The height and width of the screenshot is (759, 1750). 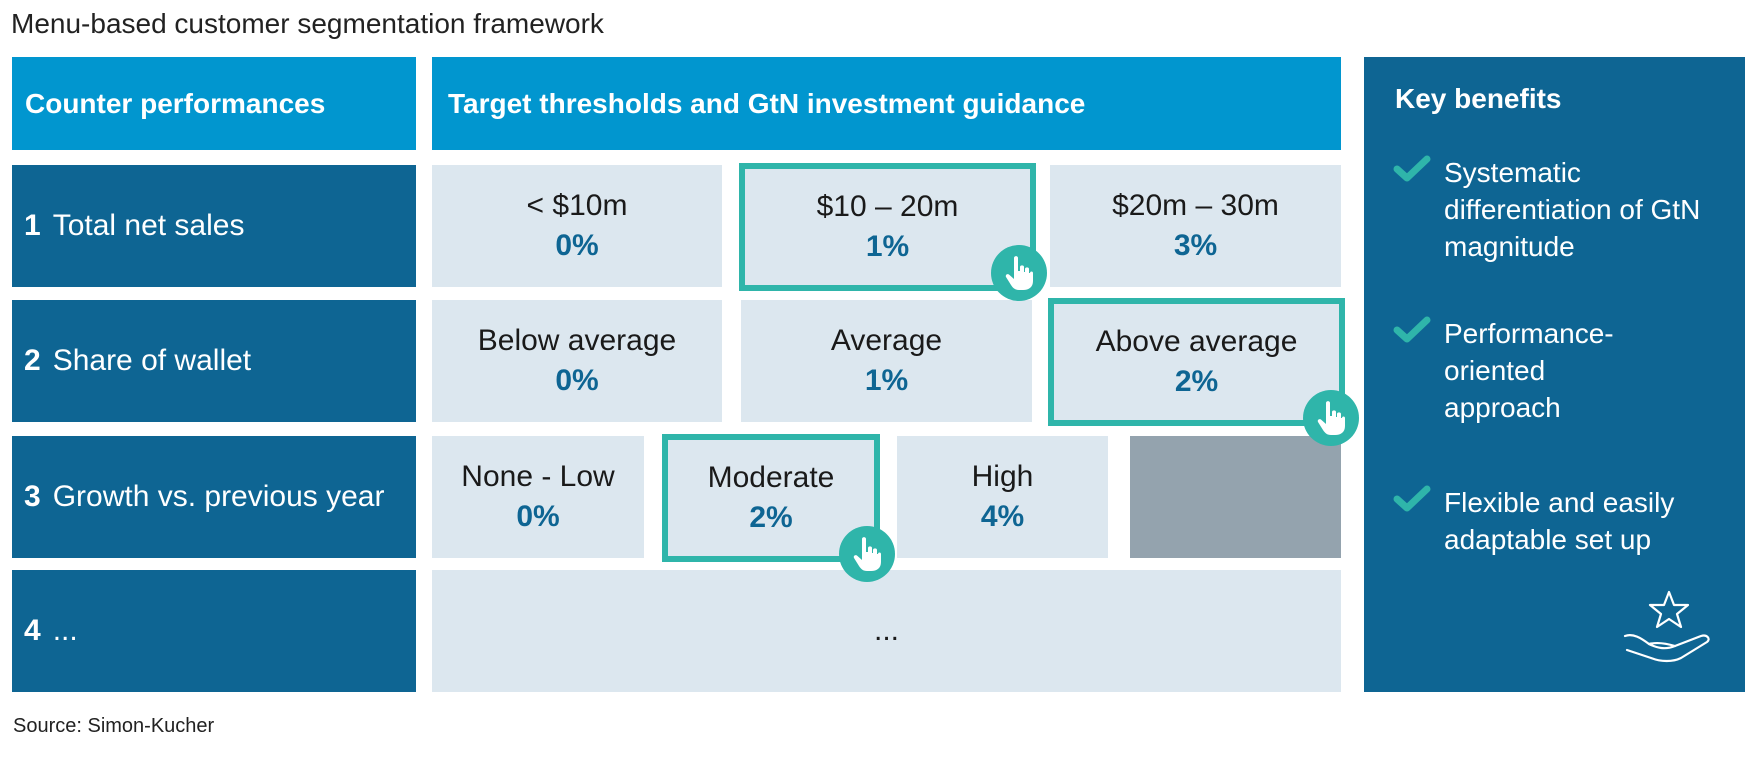 I want to click on row-label-share-of-wallet: 2 Share of wallet, so click(x=214, y=361).